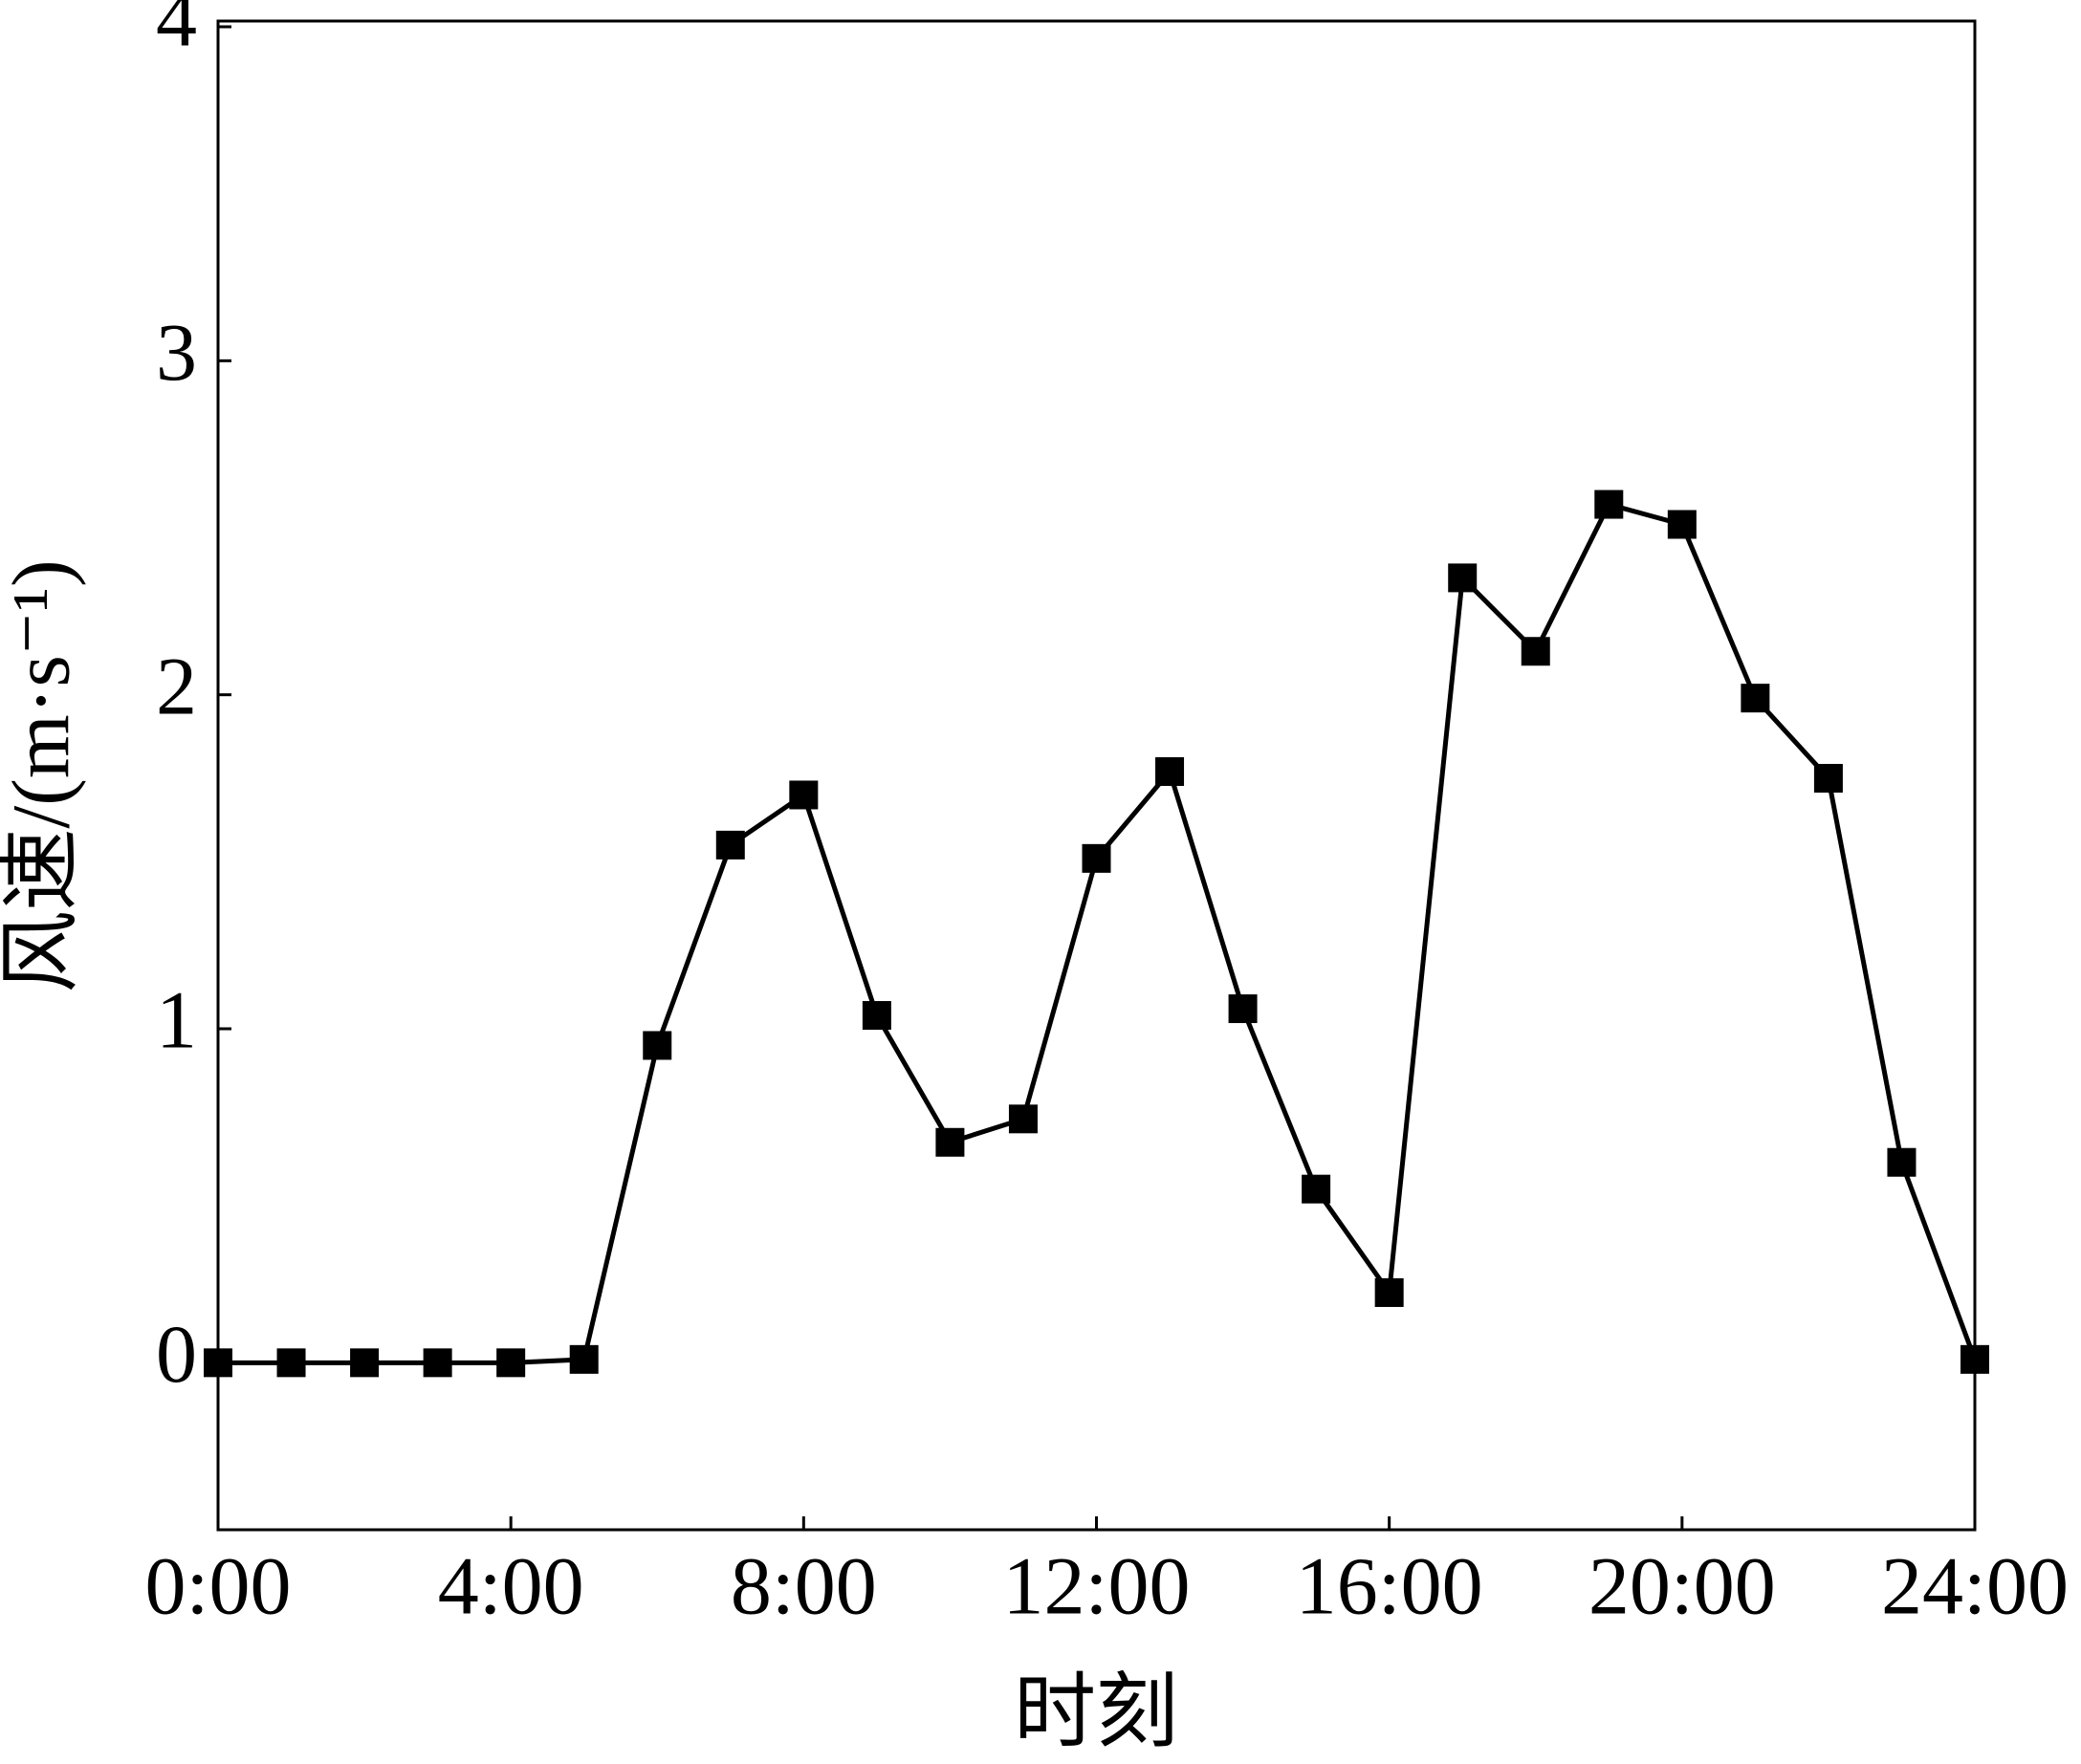  What do you see at coordinates (176, 1020) in the screenshot?
I see `y-tick-label: 1` at bounding box center [176, 1020].